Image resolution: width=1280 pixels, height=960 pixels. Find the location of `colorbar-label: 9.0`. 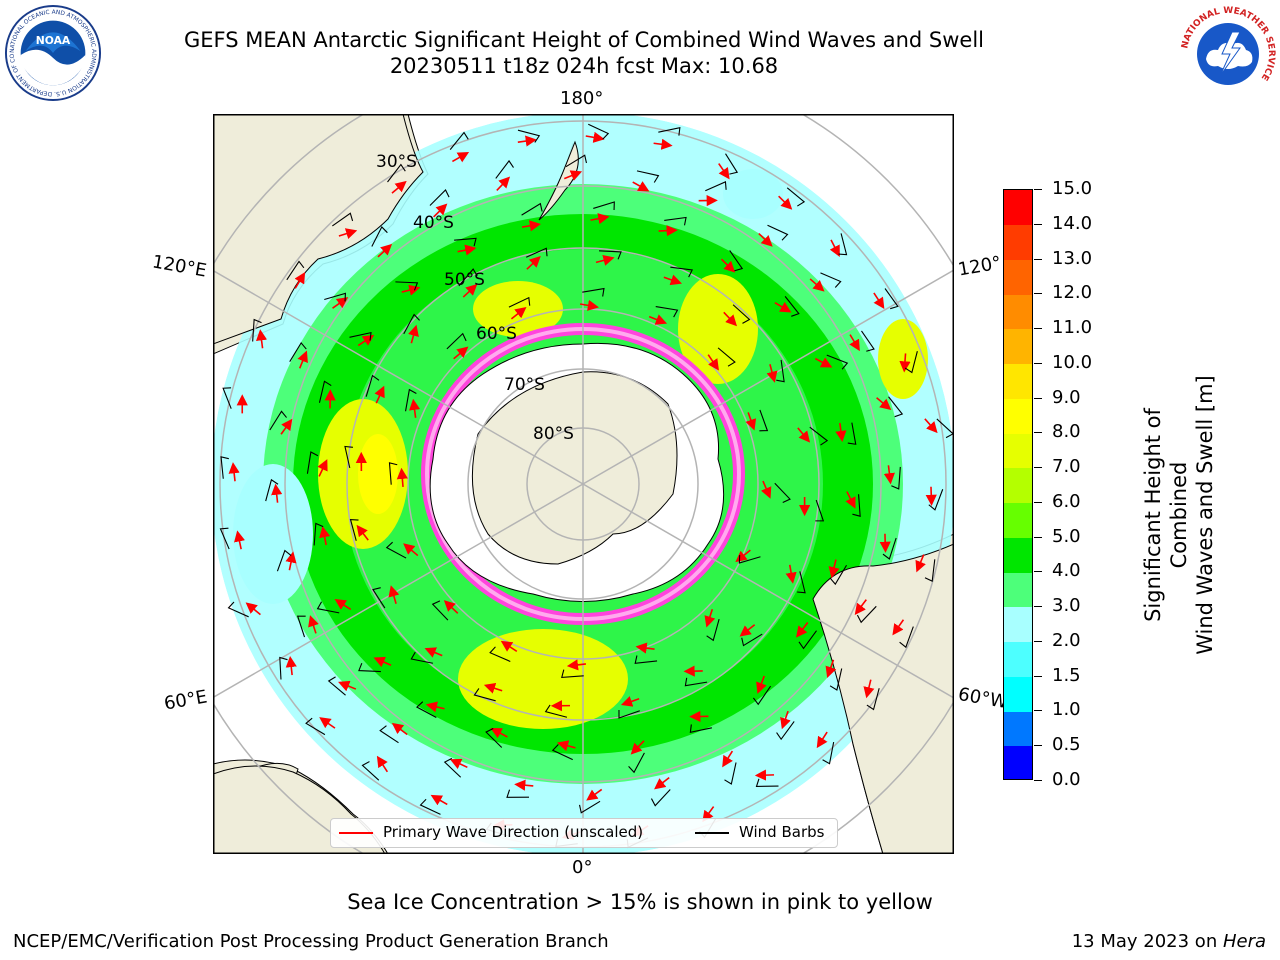

colorbar-label: 9.0 is located at coordinates (1066, 397).